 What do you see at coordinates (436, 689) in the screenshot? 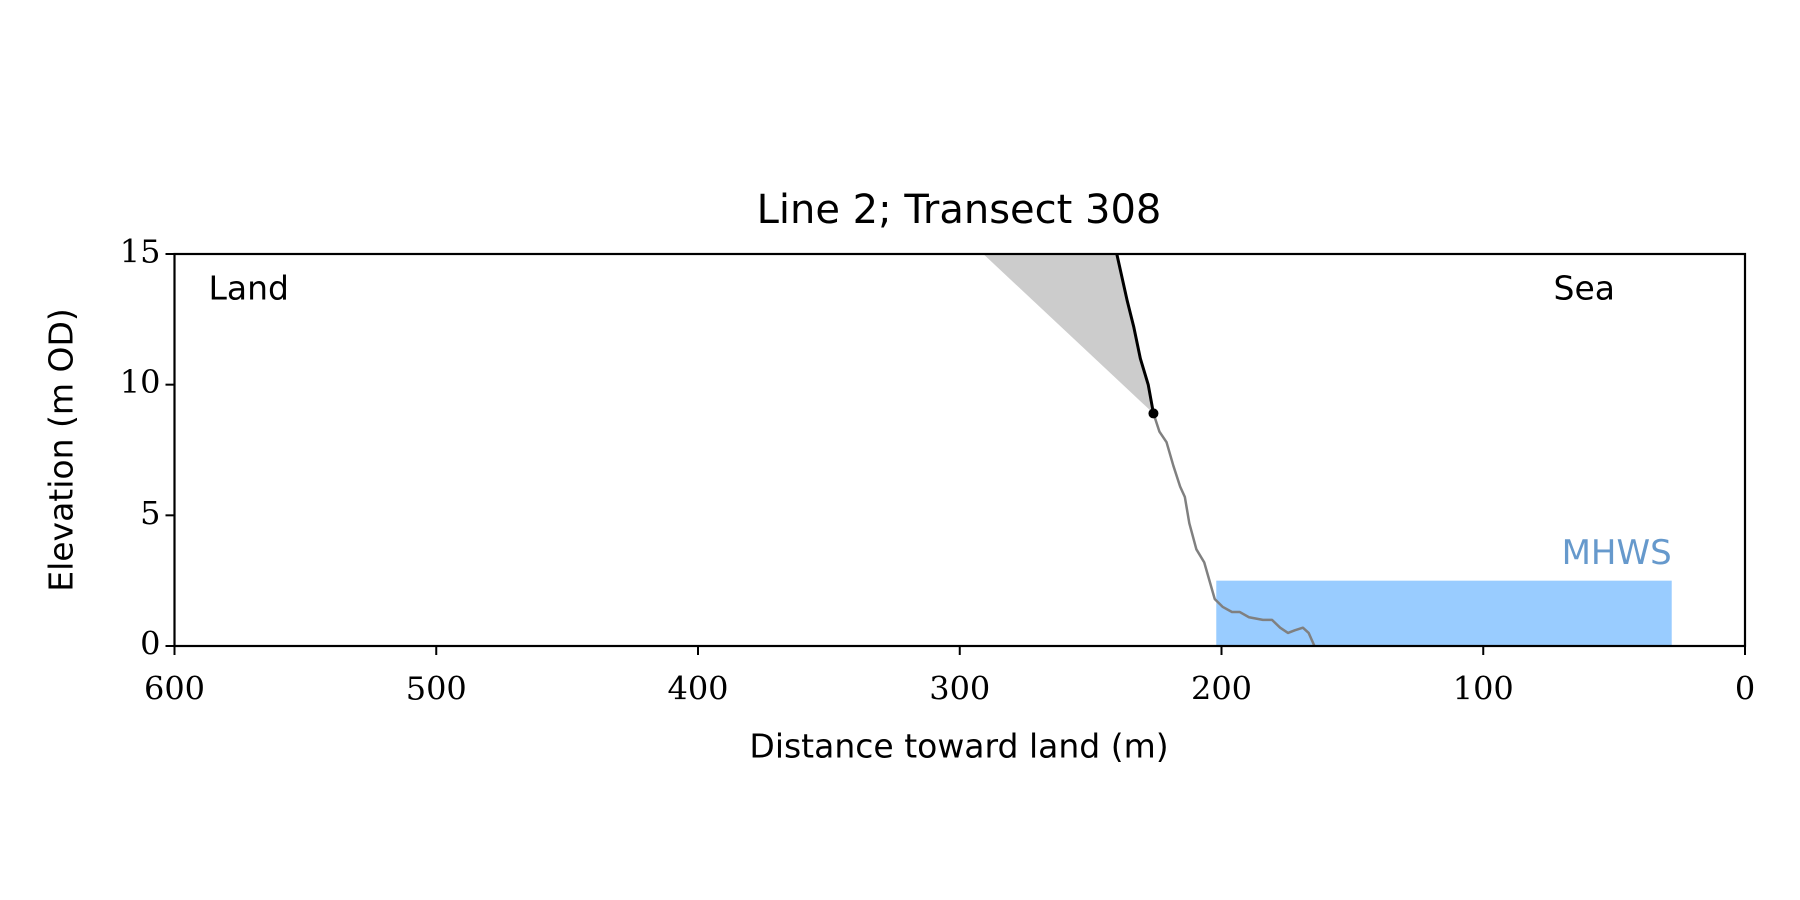
I see `x-tick-label: 500` at bounding box center [436, 689].